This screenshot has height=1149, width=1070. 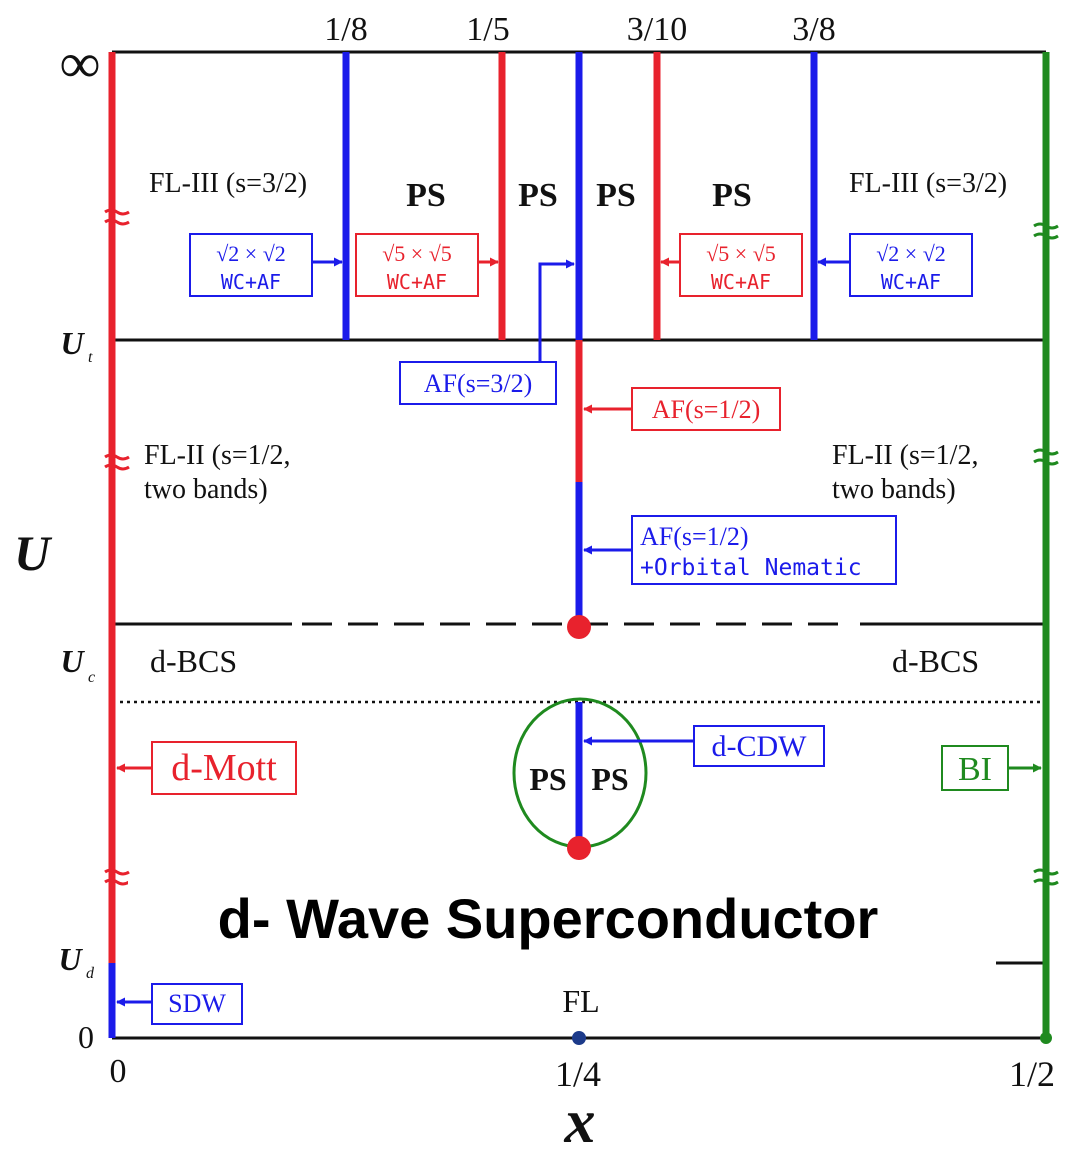 What do you see at coordinates (228, 183) in the screenshot?
I see `region-fl3-left: FL-III (s=3/2)` at bounding box center [228, 183].